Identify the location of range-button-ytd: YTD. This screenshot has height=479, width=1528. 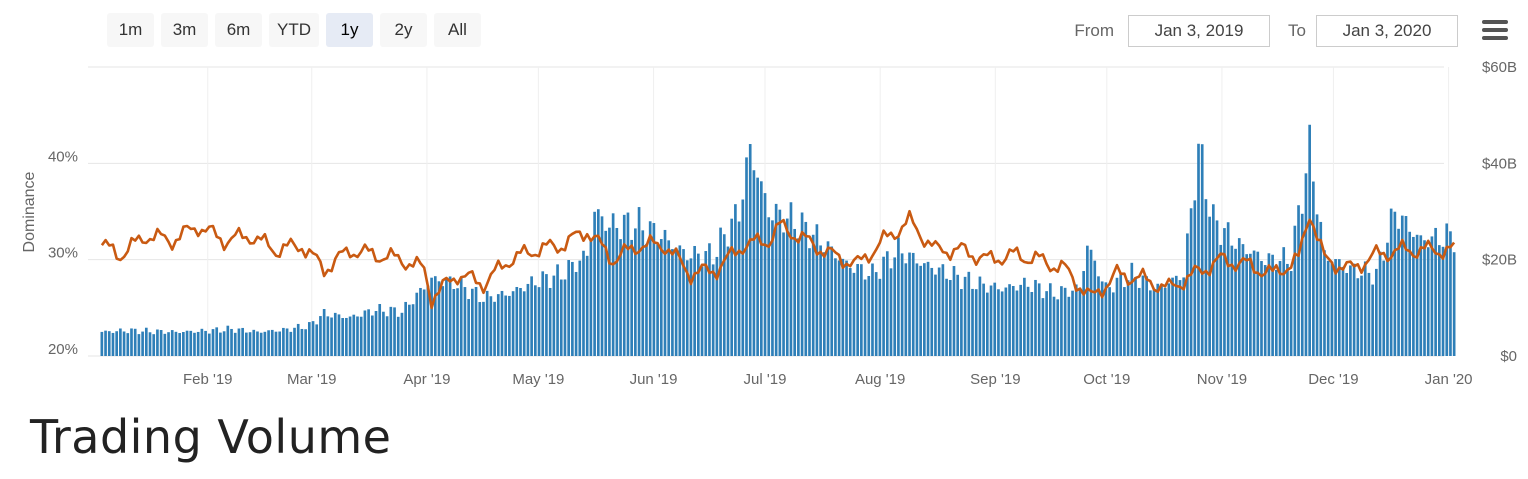
(294, 30).